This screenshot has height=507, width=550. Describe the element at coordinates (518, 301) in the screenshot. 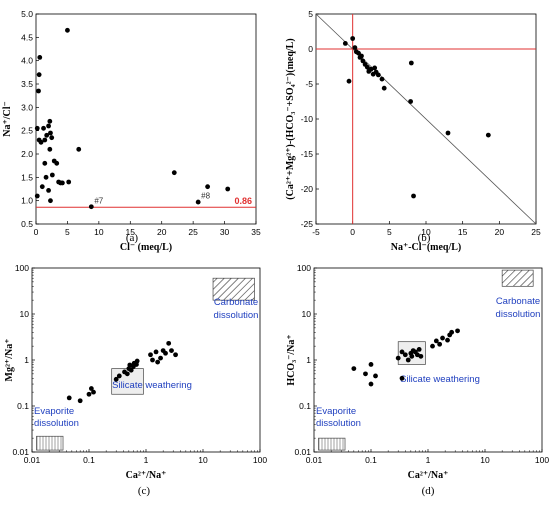

I see `region-label-carbonate: Carbonate` at that location.